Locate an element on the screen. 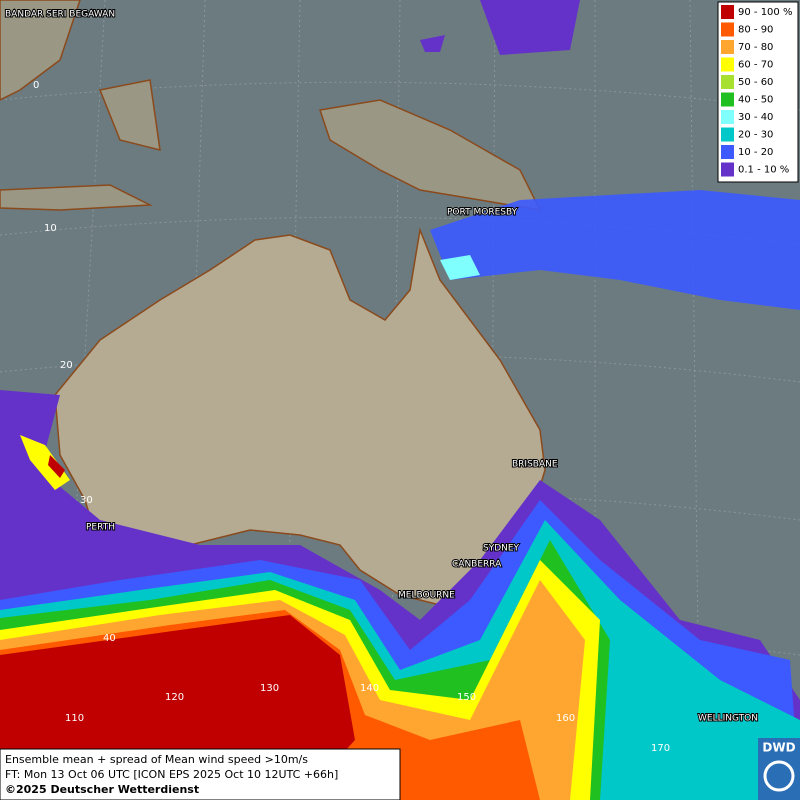 The width and height of the screenshot is (800, 804). legend-label: 0.1 - 10 % is located at coordinates (763, 170).